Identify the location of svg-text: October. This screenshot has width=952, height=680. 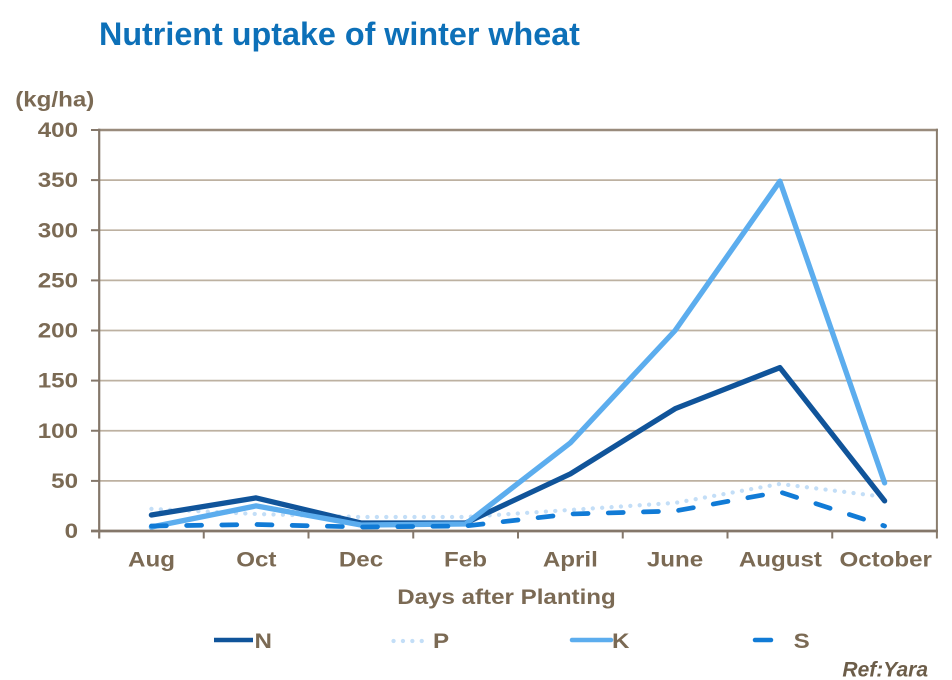
(885, 559).